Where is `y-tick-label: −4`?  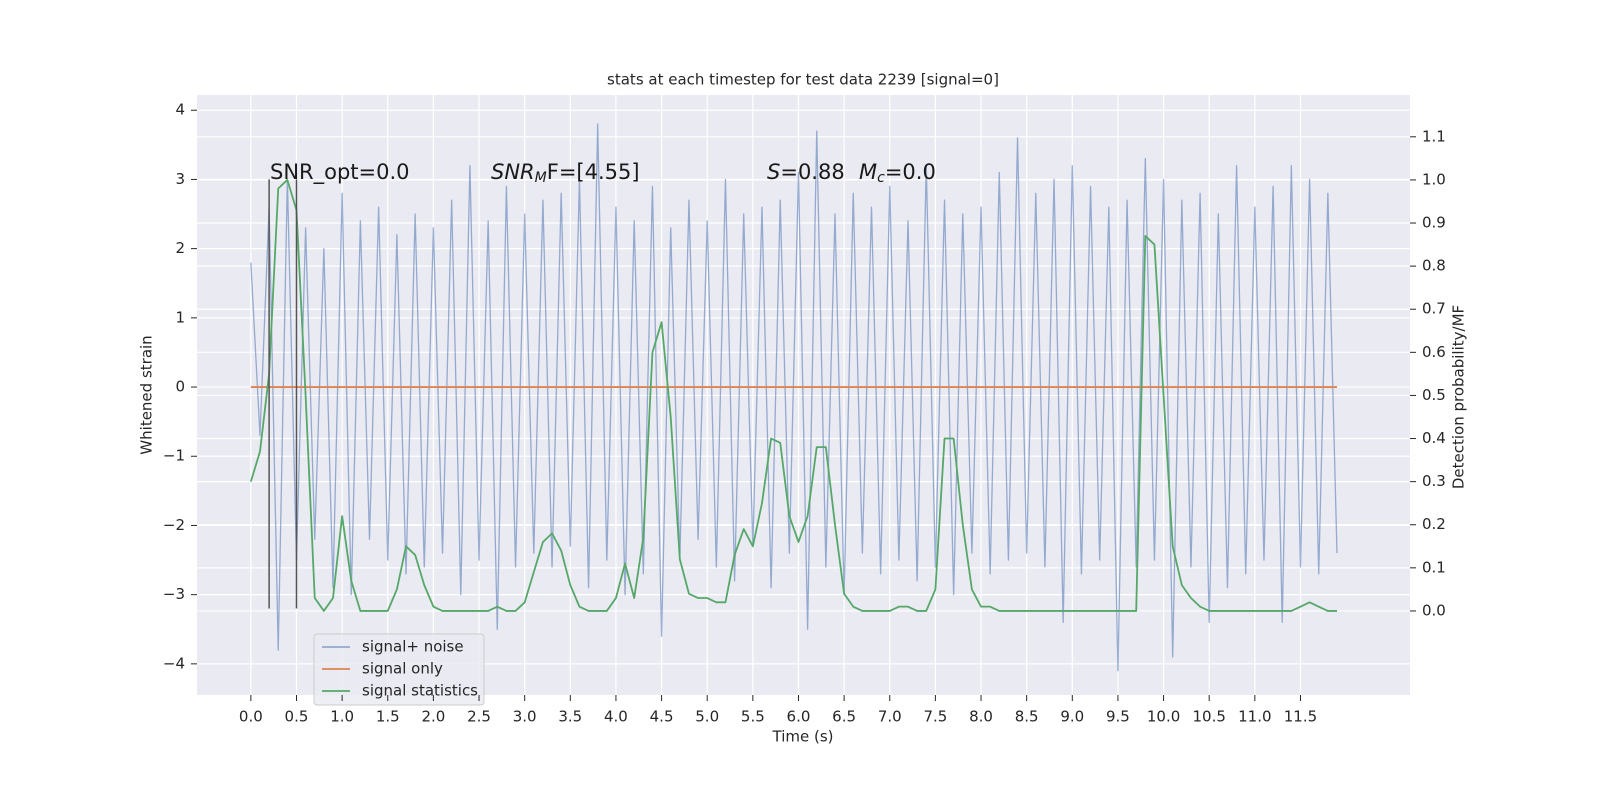 y-tick-label: −4 is located at coordinates (174, 663).